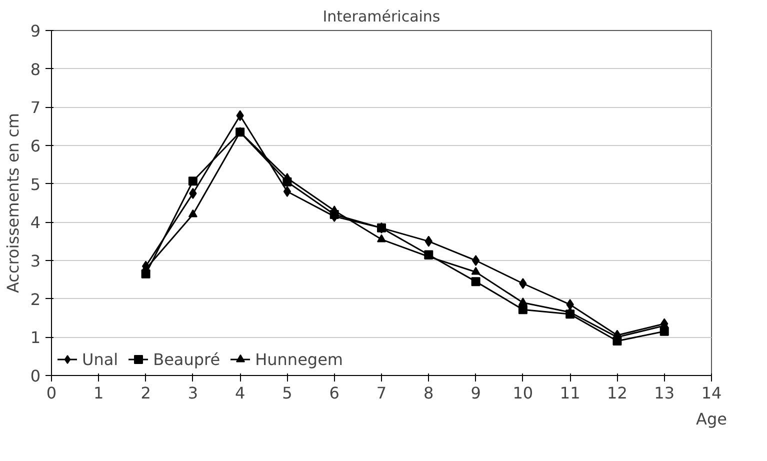  I want to click on y-tick-label: 0, so click(35, 376).